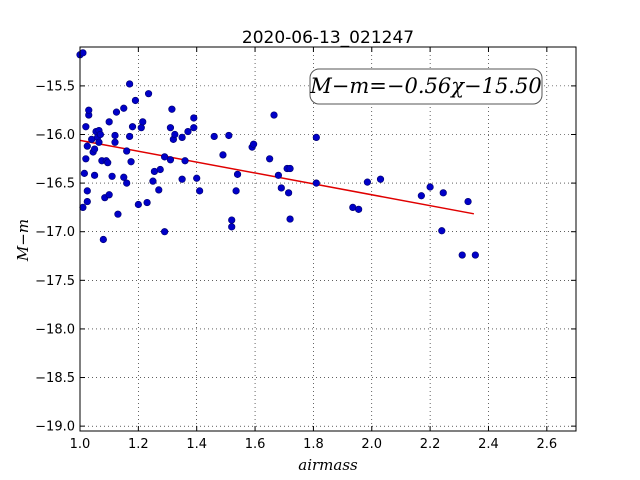 The height and width of the screenshot is (480, 640). I want to click on x-axis-label: airmass, so click(328, 465).